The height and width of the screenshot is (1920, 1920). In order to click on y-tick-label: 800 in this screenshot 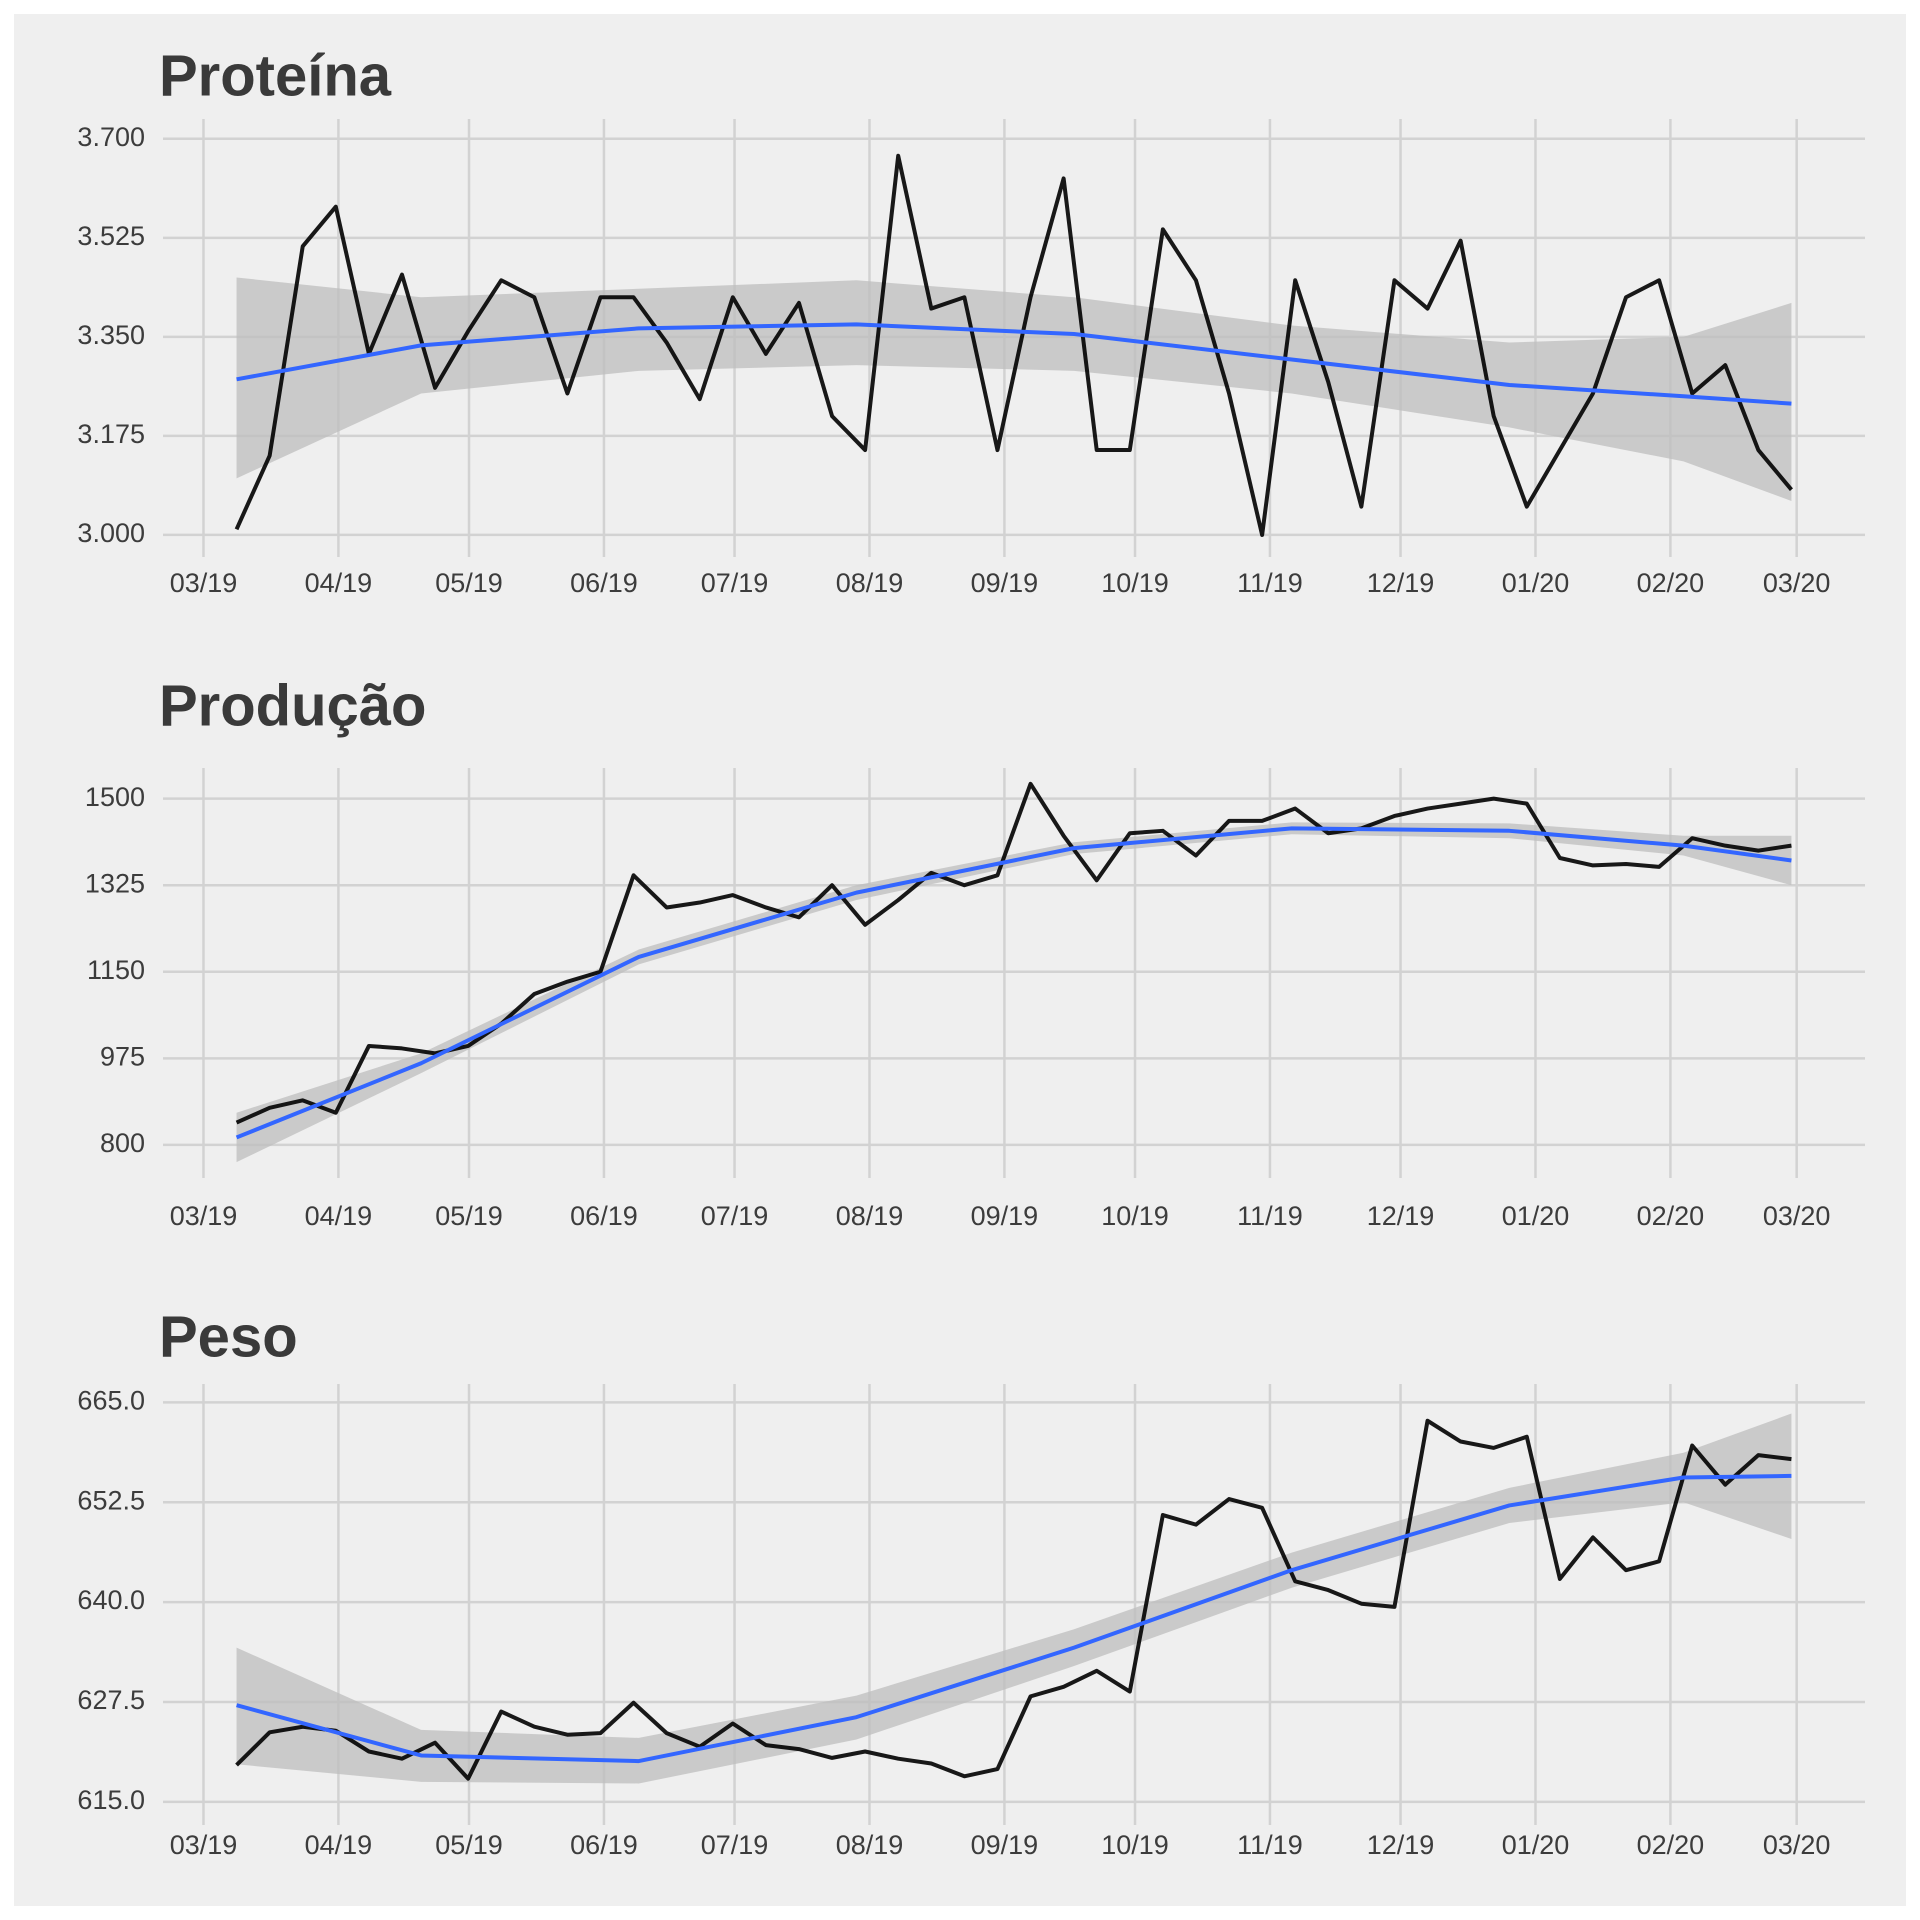, I will do `click(122, 1143)`.